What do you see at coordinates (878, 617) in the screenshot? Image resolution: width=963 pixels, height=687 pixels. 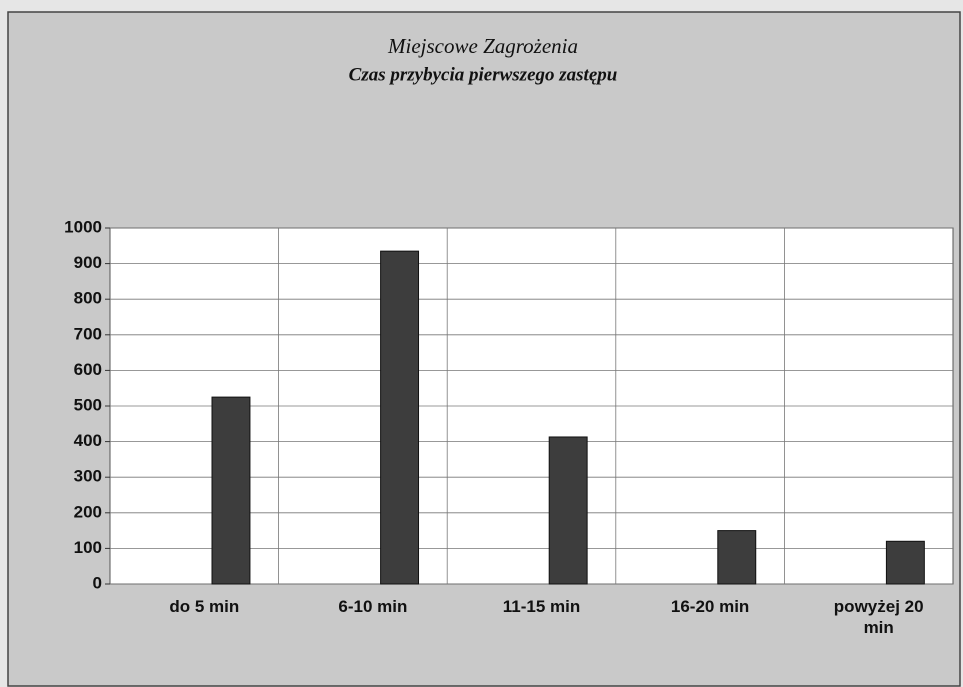 I see `x-tick-label: powyżej 20 min` at bounding box center [878, 617].